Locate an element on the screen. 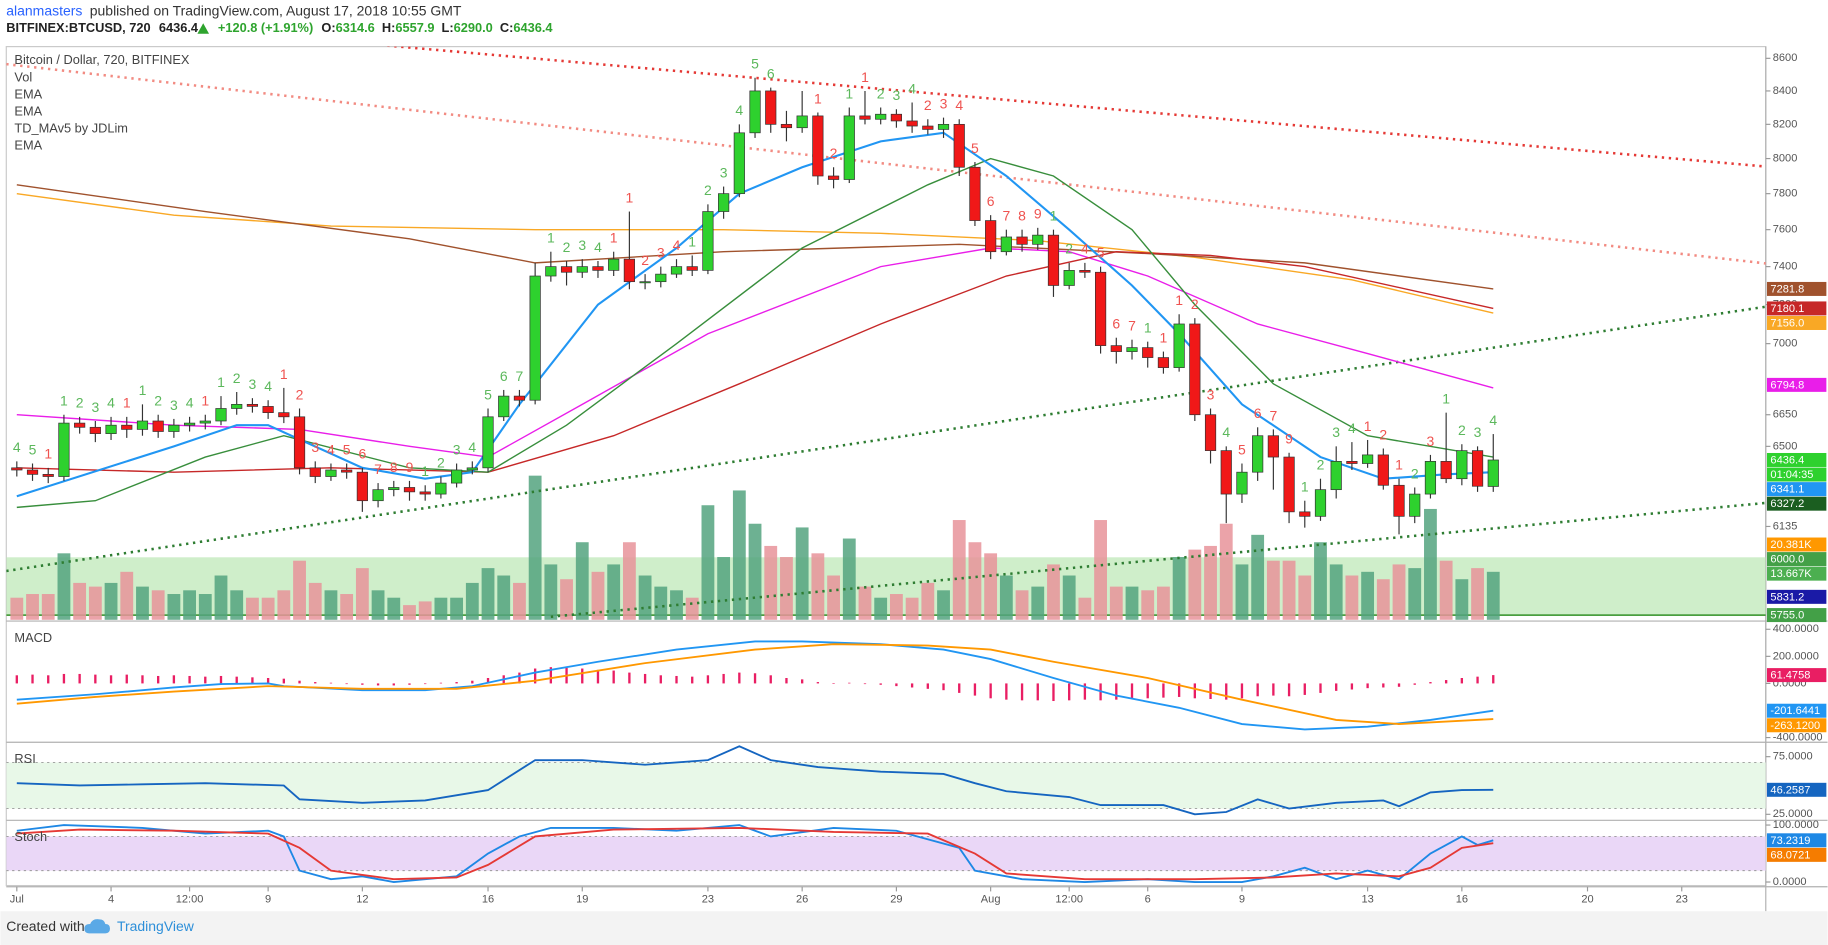 The width and height of the screenshot is (1828, 945). x-tick-label: 16 is located at coordinates (488, 899).